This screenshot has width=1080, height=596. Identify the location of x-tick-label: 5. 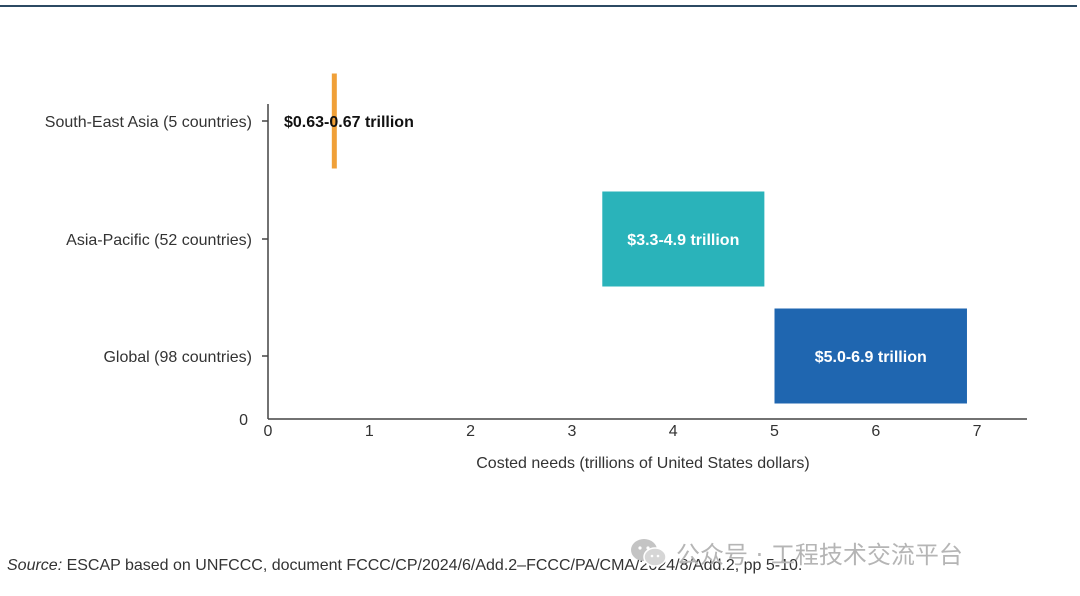
(774, 431).